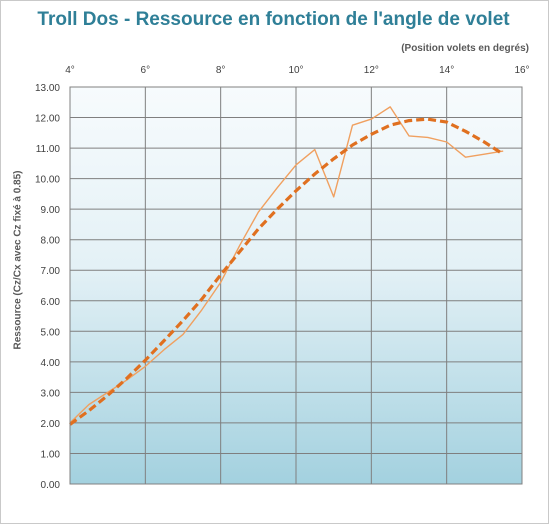 The height and width of the screenshot is (524, 549). I want to click on y-tick-label: 12.00, so click(47, 119).